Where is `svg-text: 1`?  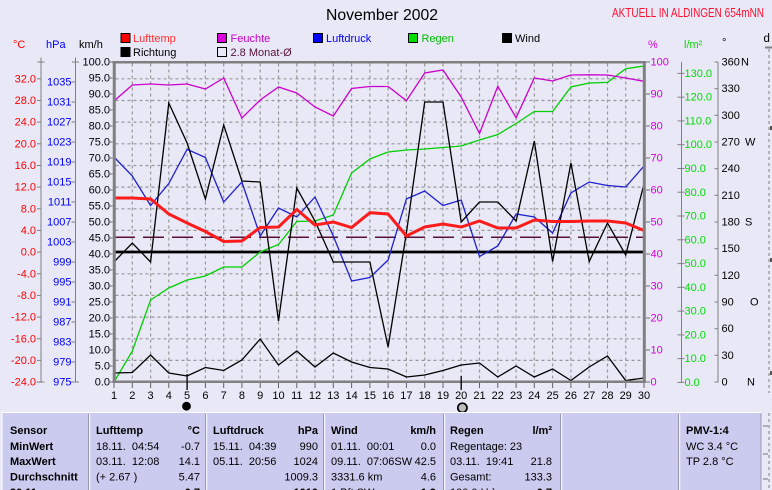 svg-text: 1 is located at coordinates (114, 396).